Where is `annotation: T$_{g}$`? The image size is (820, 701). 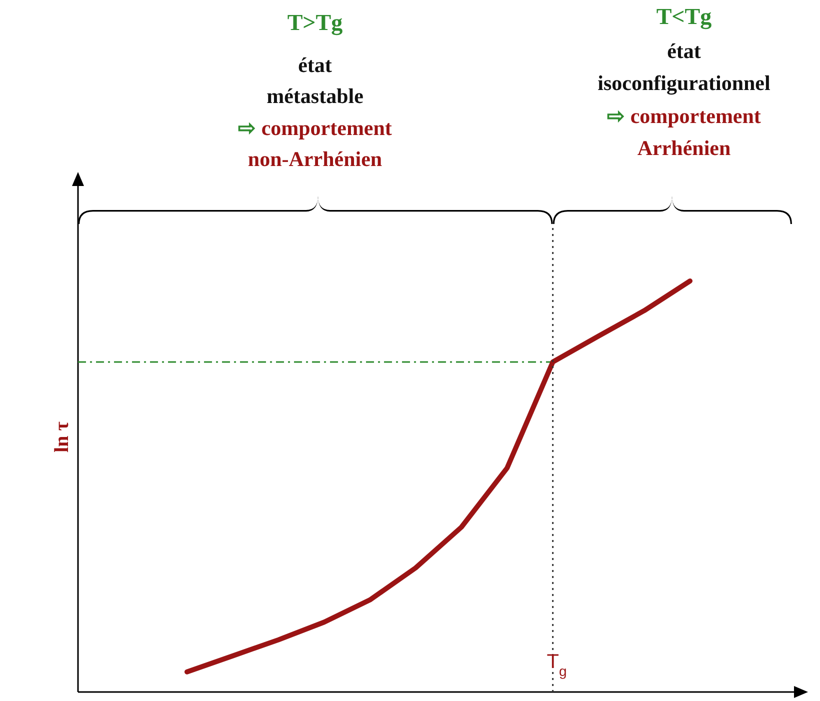 annotation: T$_{g}$ is located at coordinates (556, 665).